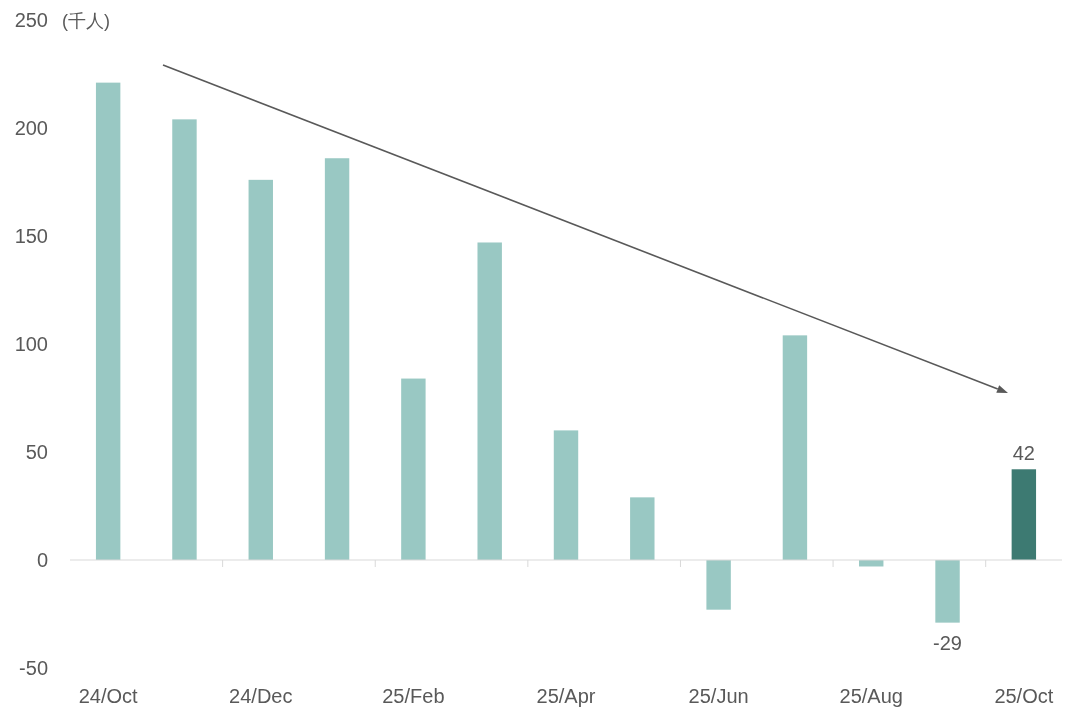  I want to click on y-axis-title: (千人), so click(86, 21).